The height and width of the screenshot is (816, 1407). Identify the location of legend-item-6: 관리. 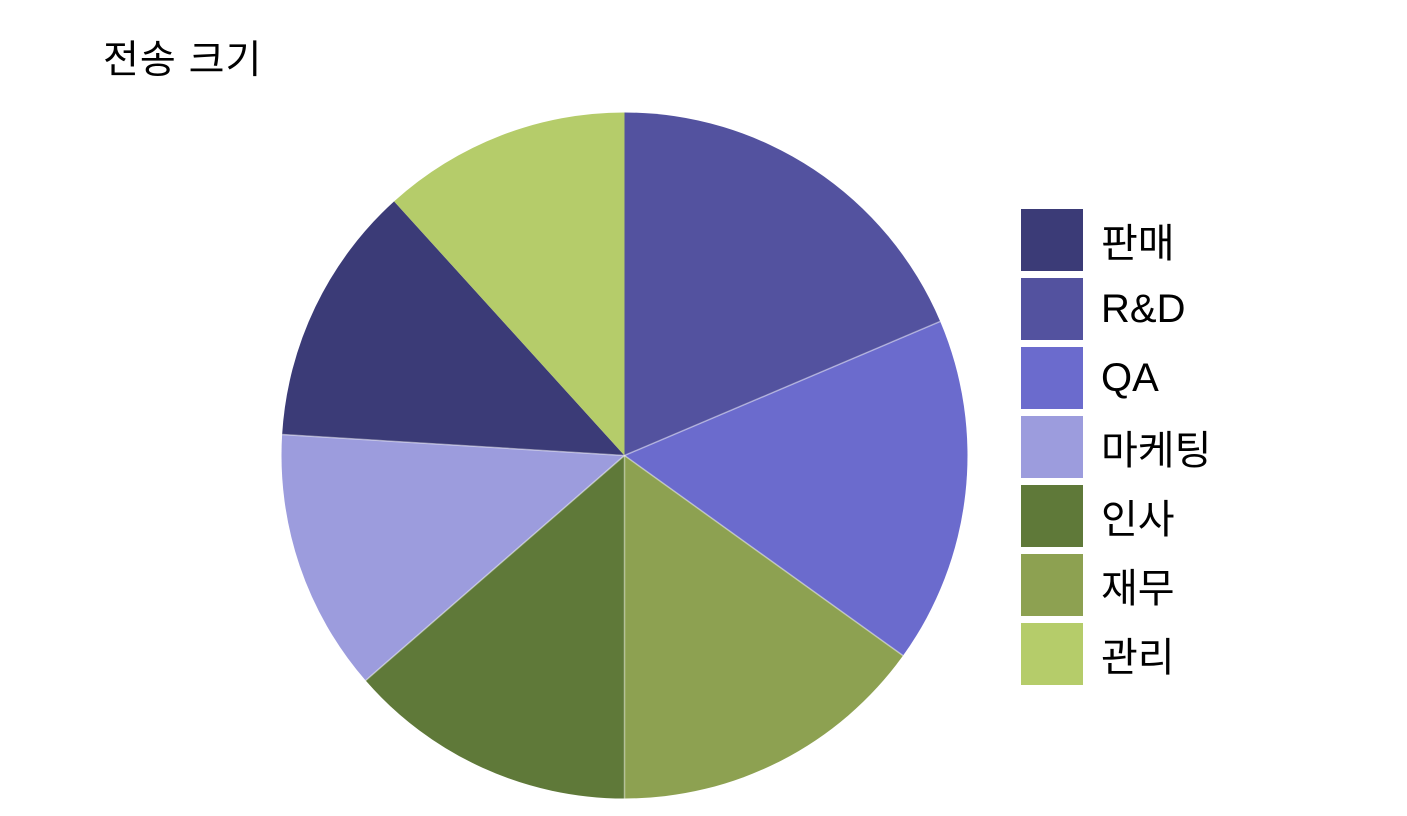
(1116, 654).